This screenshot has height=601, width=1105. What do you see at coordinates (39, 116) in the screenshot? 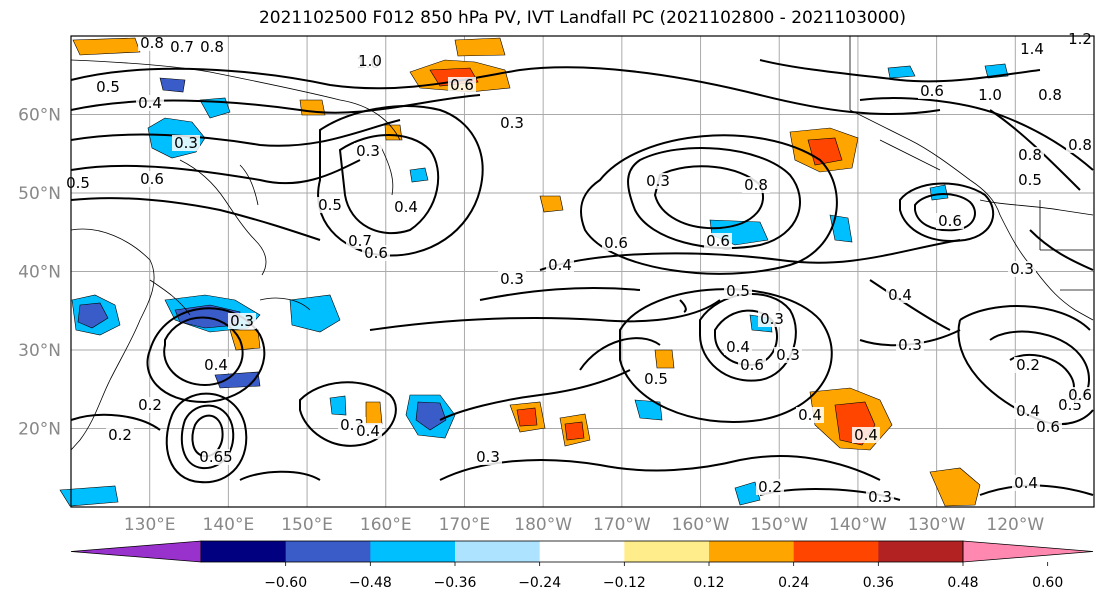
I see `lat-tick-label: 60°N` at bounding box center [39, 116].